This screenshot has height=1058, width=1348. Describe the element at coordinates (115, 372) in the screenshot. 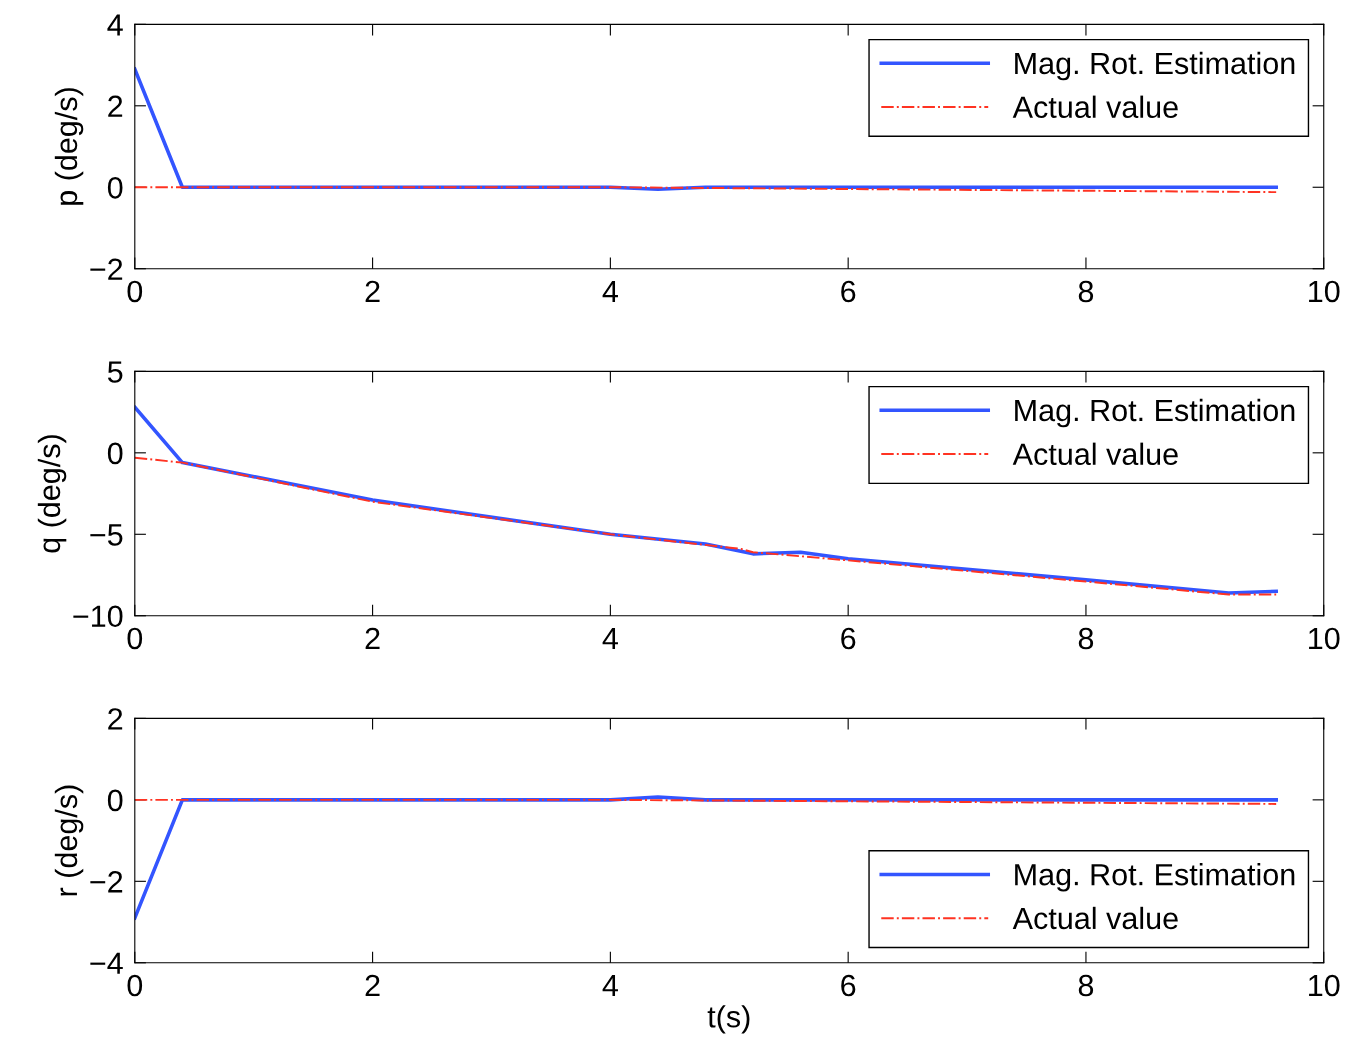

I see `y-tick-label: 5` at that location.